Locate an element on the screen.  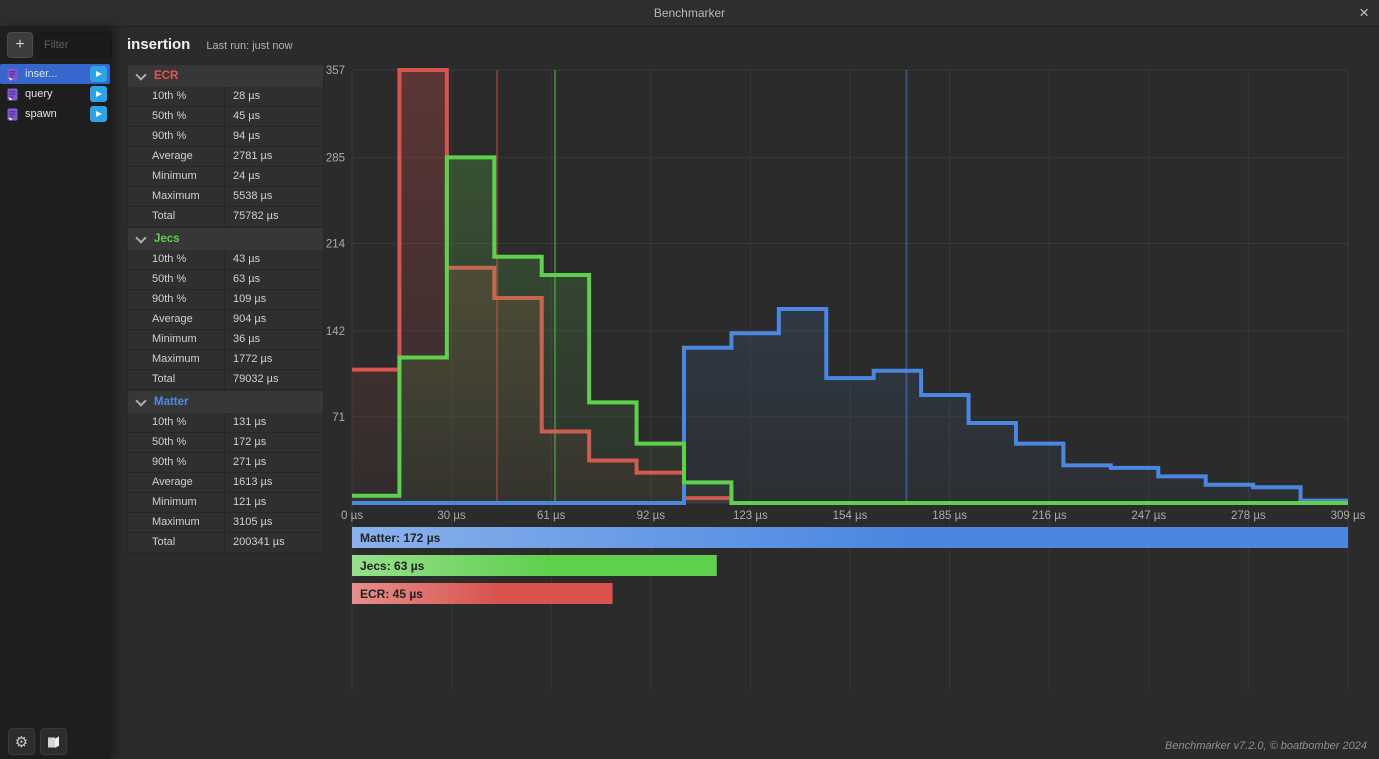
stat-value: 5538 µs is located at coordinates (253, 196).